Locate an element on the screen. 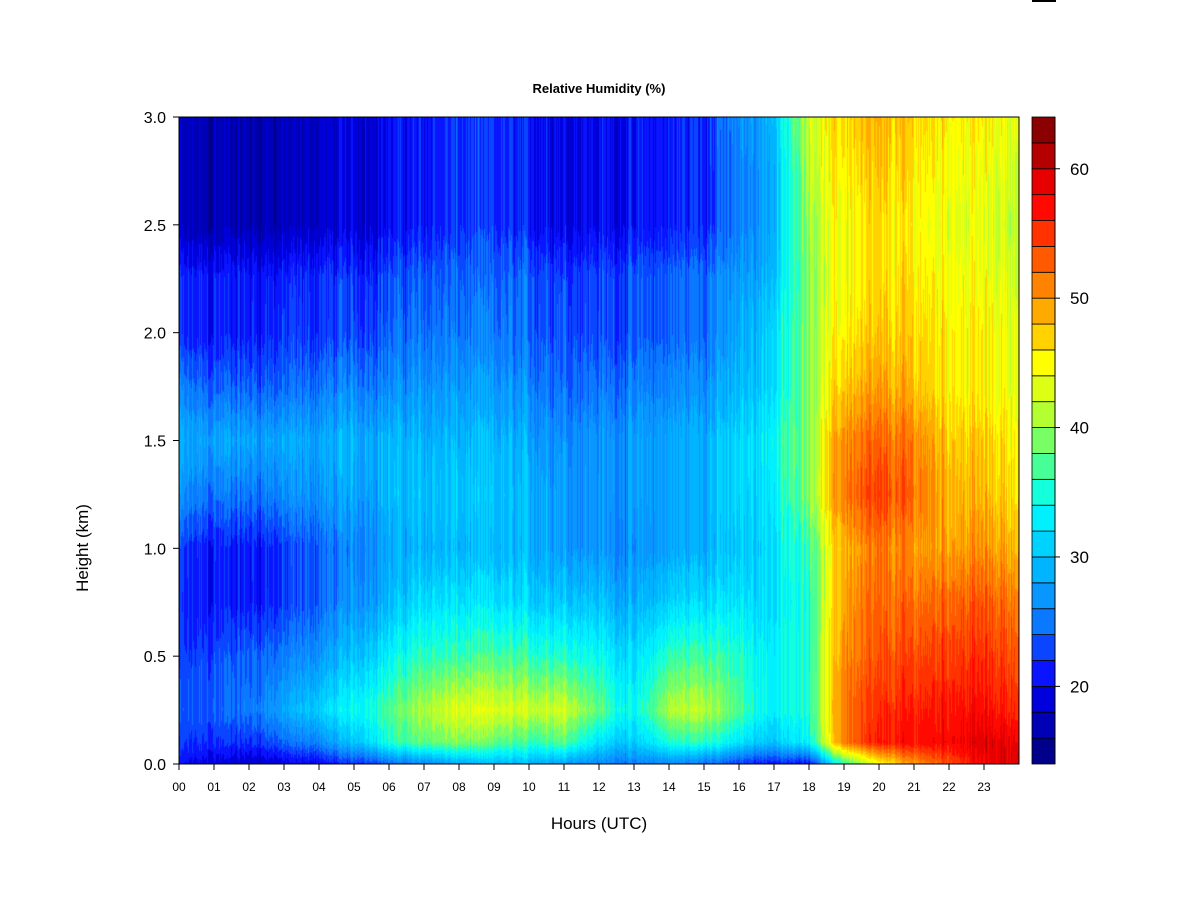 Image resolution: width=1200 pixels, height=900 pixels. x-tick-label: 01 is located at coordinates (214, 787).